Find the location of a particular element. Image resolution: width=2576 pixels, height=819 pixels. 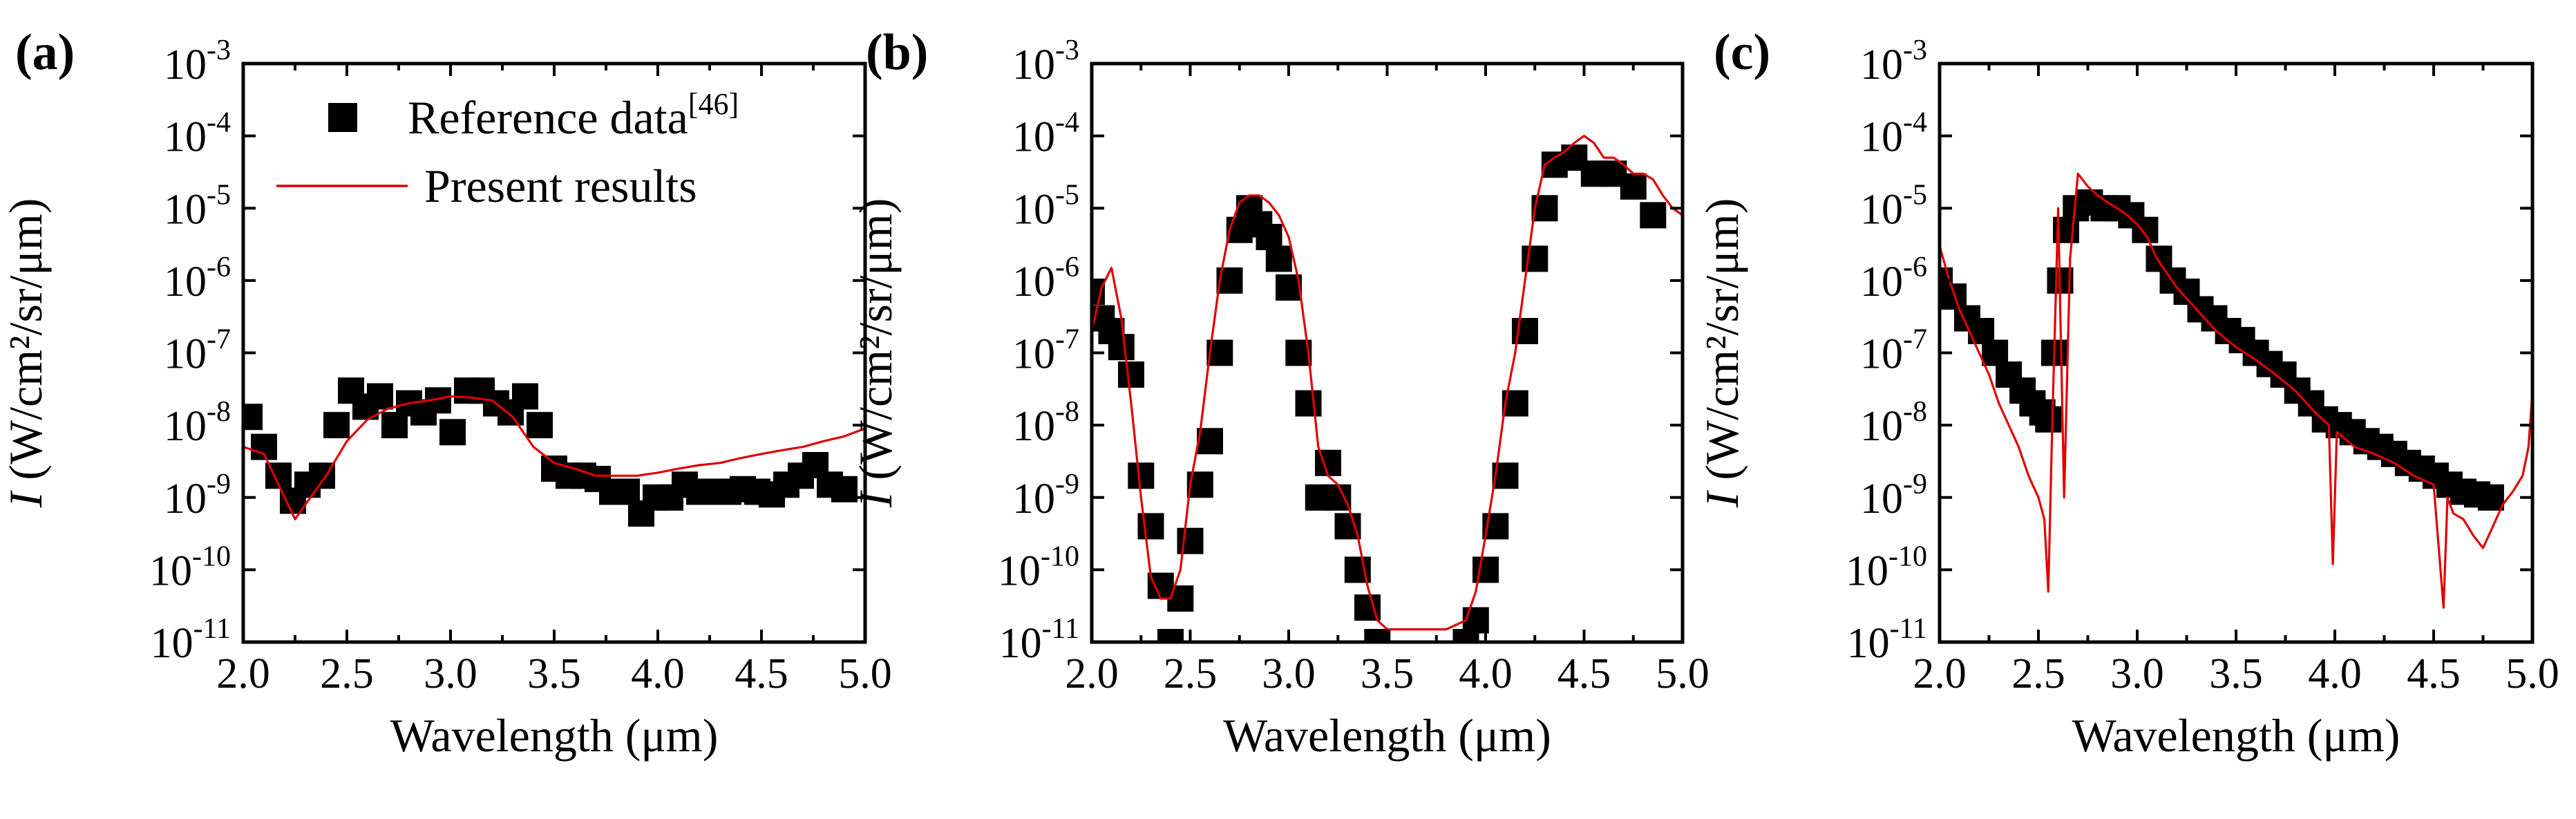

panel-label: (b) is located at coordinates (897, 52).